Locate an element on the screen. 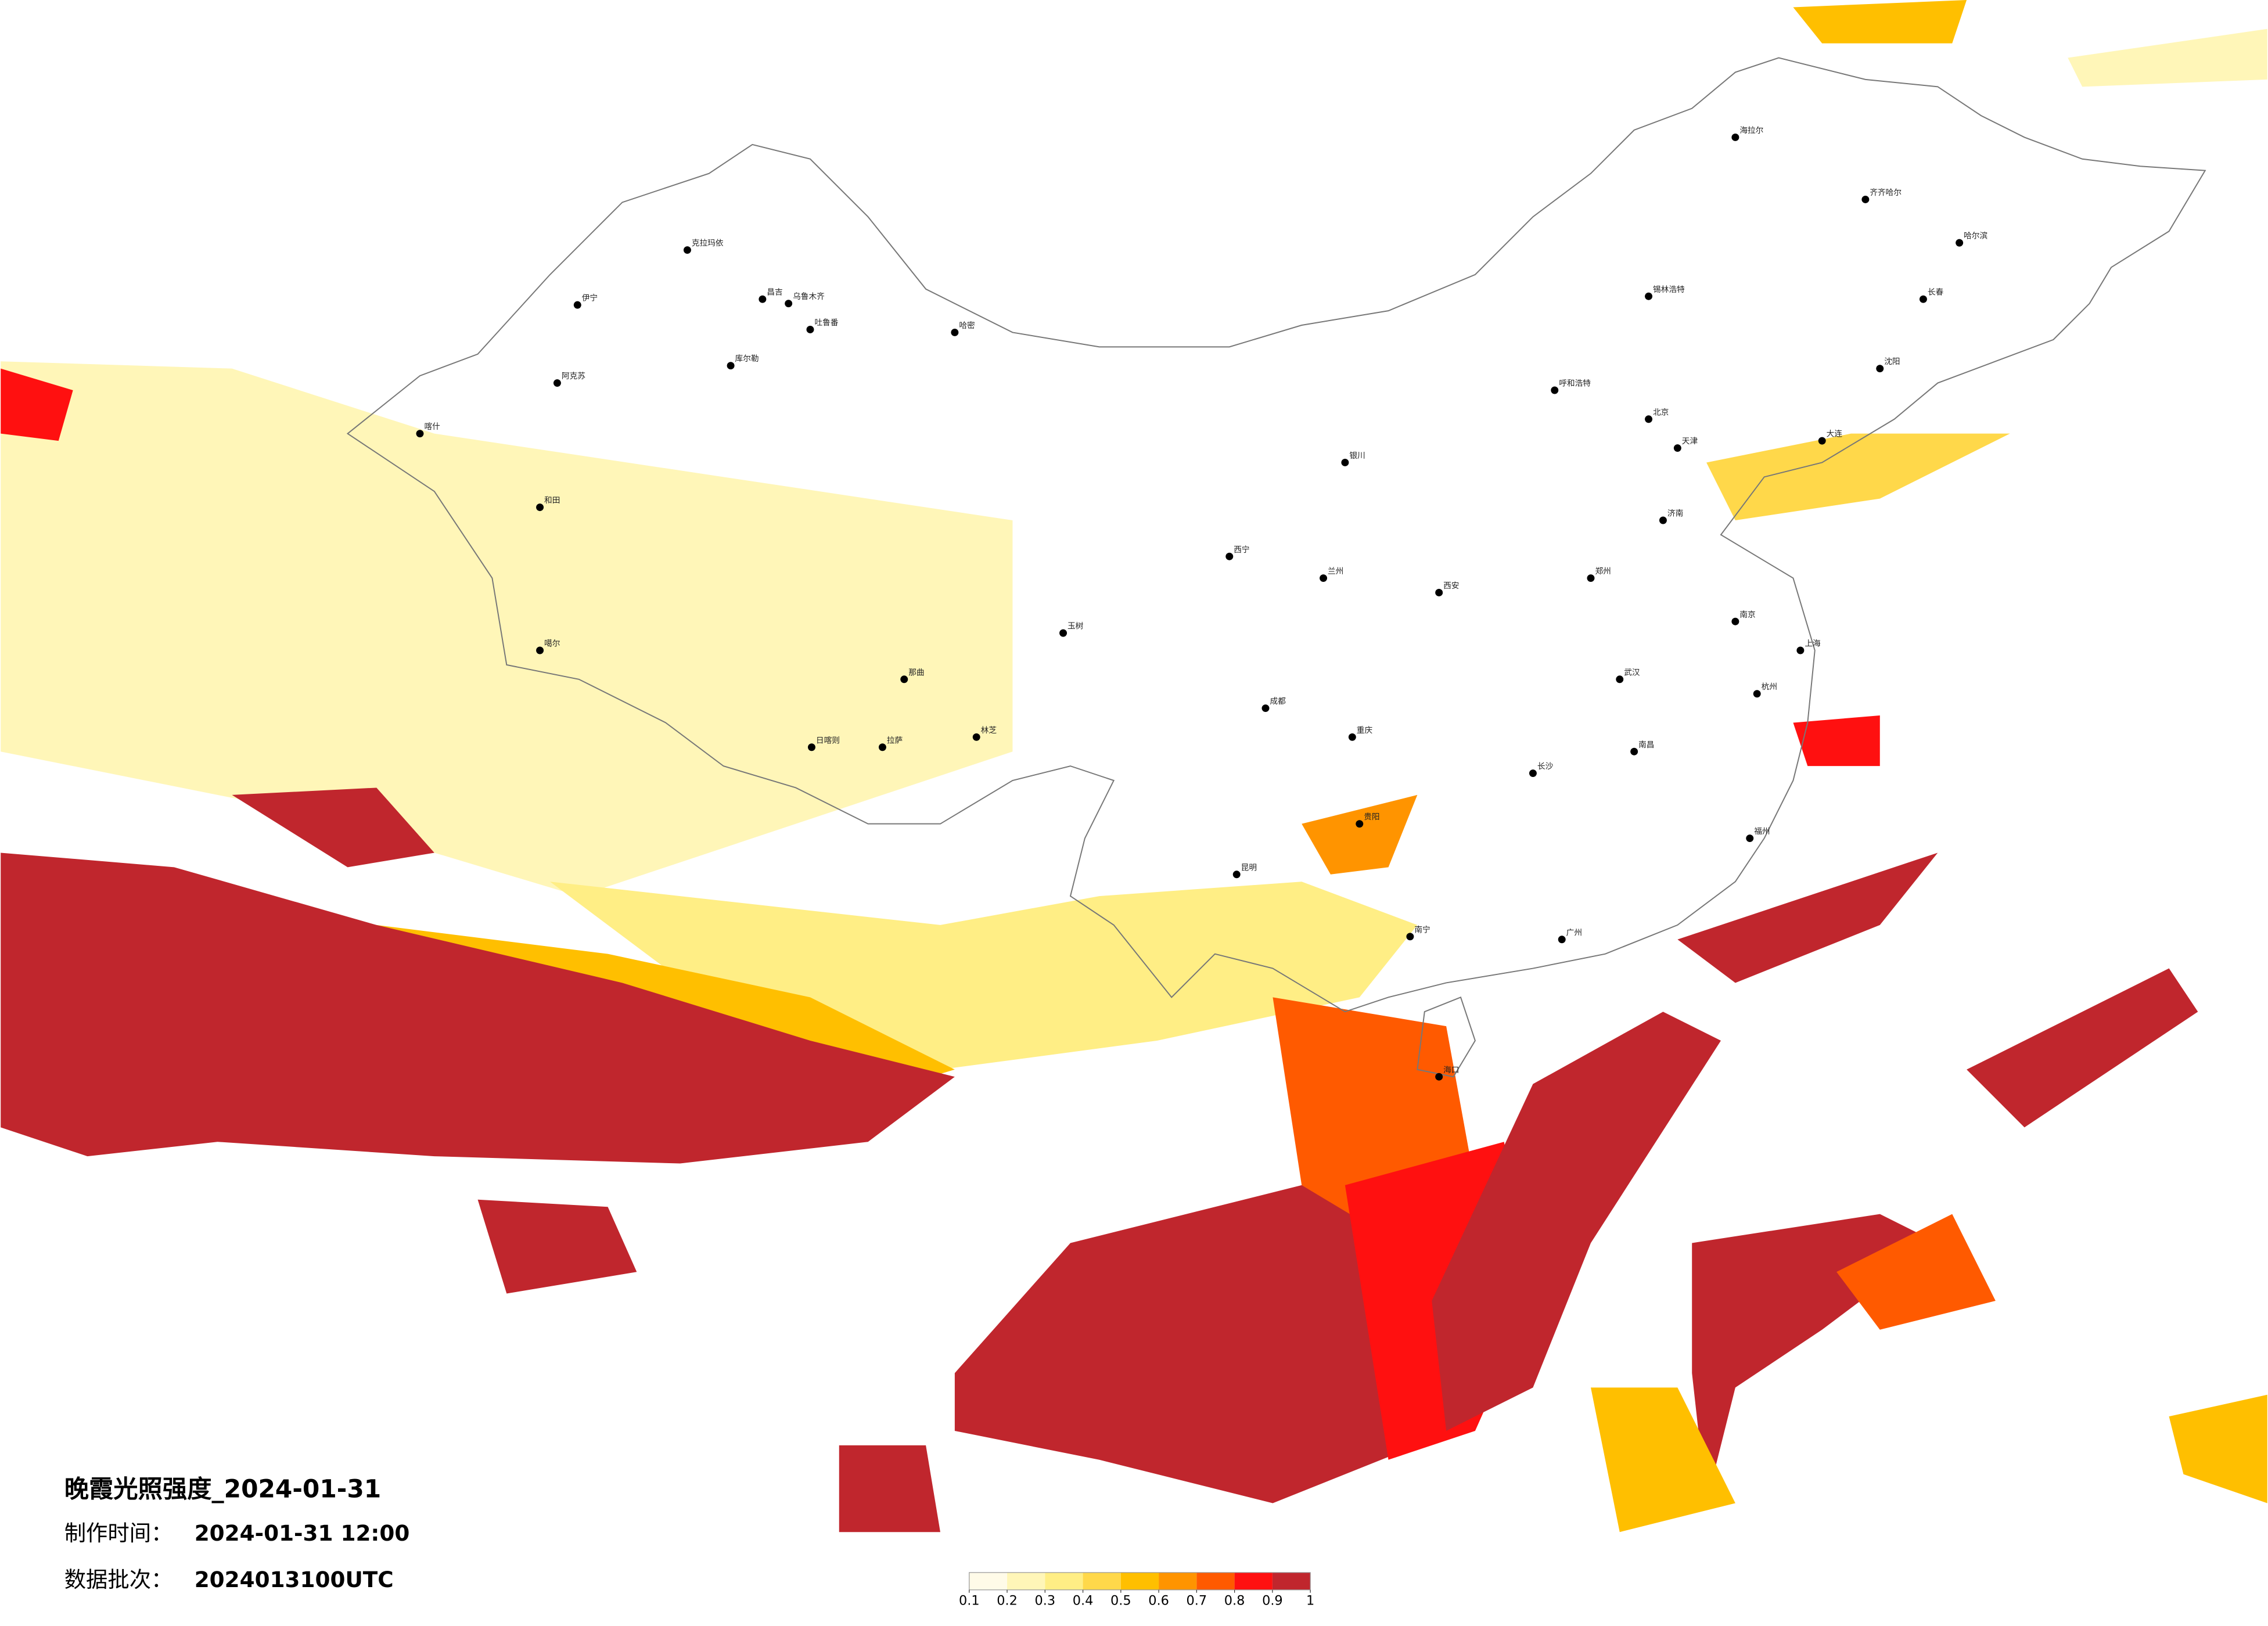 The height and width of the screenshot is (1626, 2268). city-label: 西宁 is located at coordinates (1241, 550).